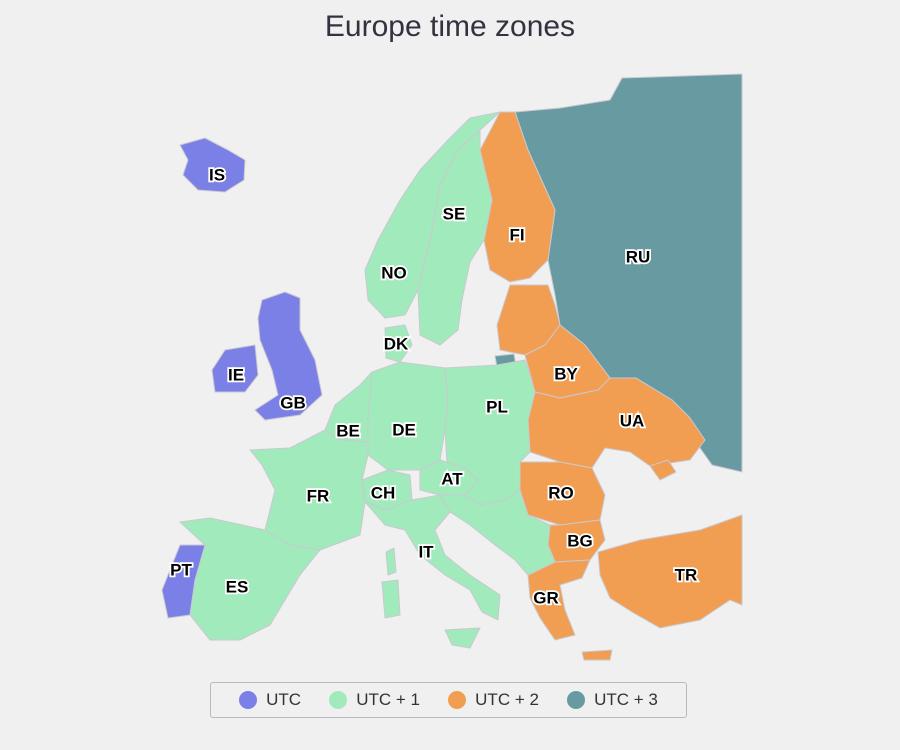 This screenshot has height=750, width=900. What do you see at coordinates (580, 541) in the screenshot?
I see `label-bg: BG` at bounding box center [580, 541].